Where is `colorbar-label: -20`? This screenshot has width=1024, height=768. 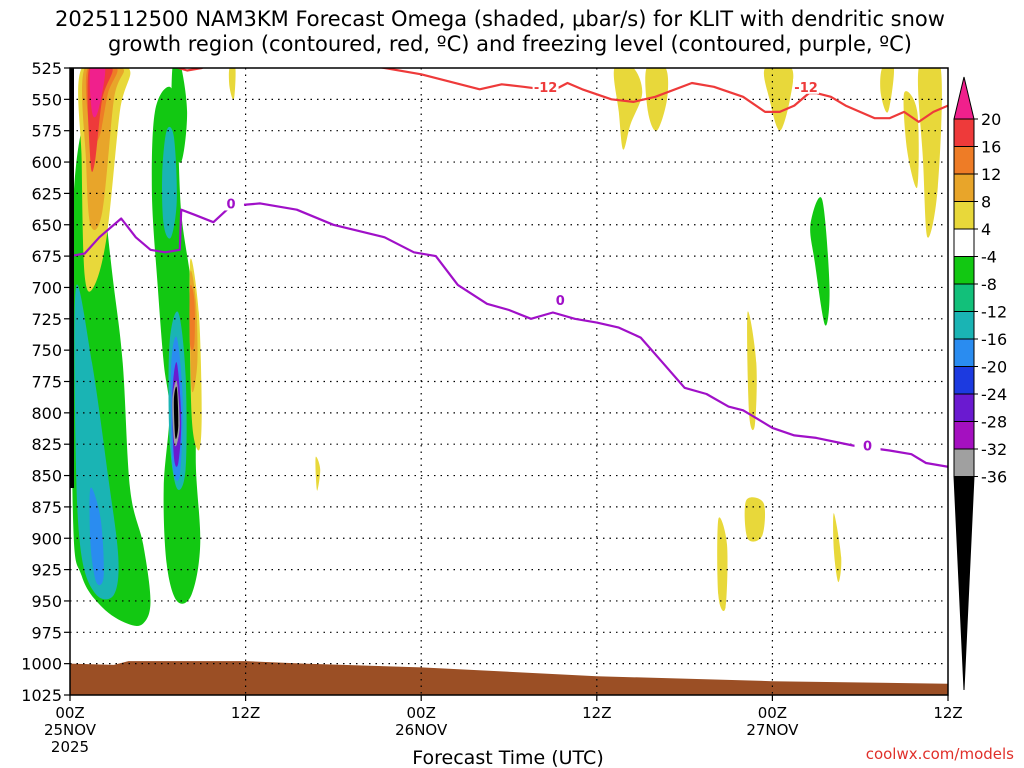 colorbar-label: -20 is located at coordinates (994, 367).